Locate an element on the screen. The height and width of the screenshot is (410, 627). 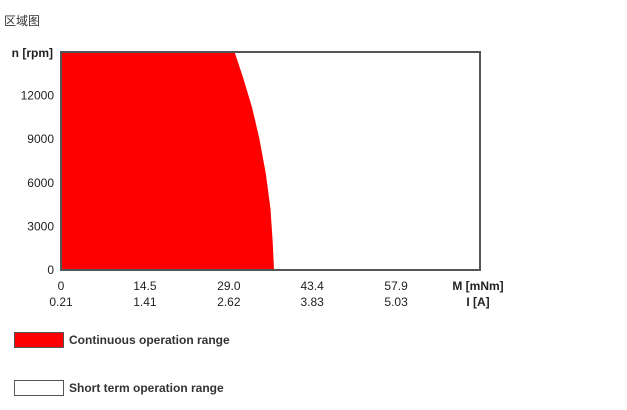
legend-swatch-short-term is located at coordinates (39, 388).